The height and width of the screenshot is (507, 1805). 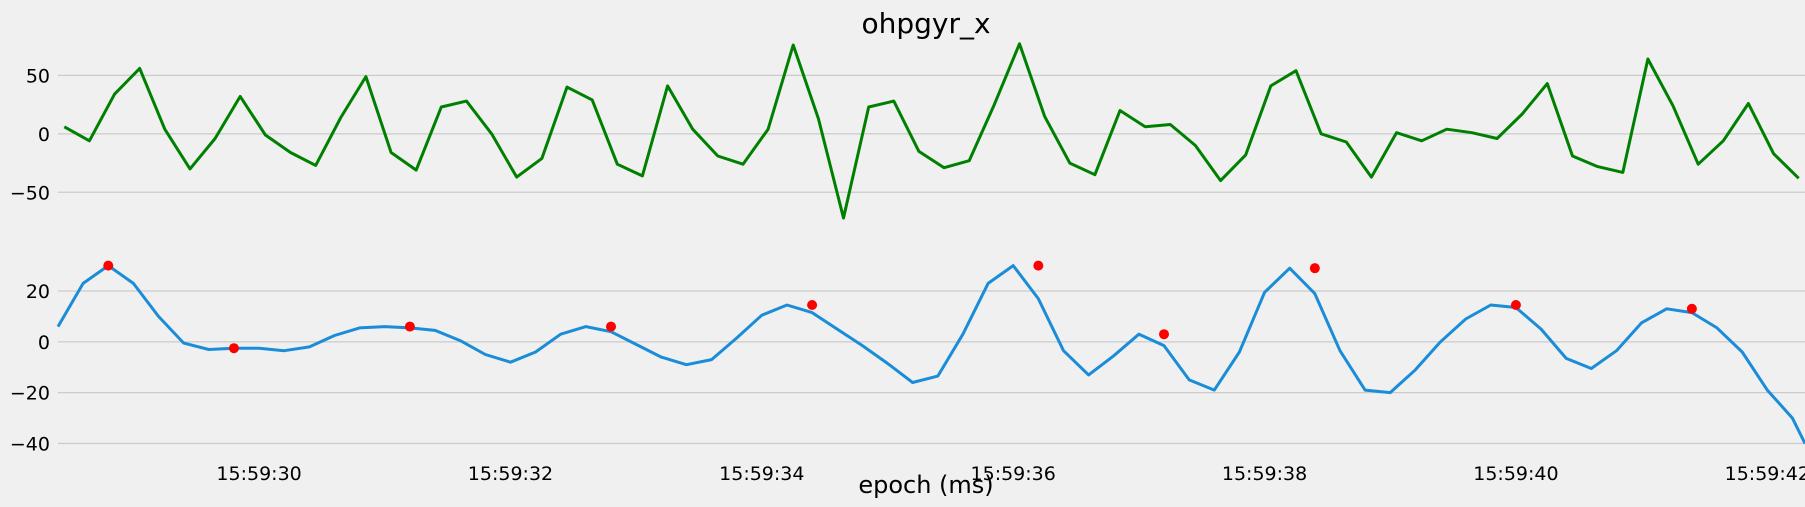 I want to click on x-tick-label: 15:59:42, so click(x=1765, y=474).